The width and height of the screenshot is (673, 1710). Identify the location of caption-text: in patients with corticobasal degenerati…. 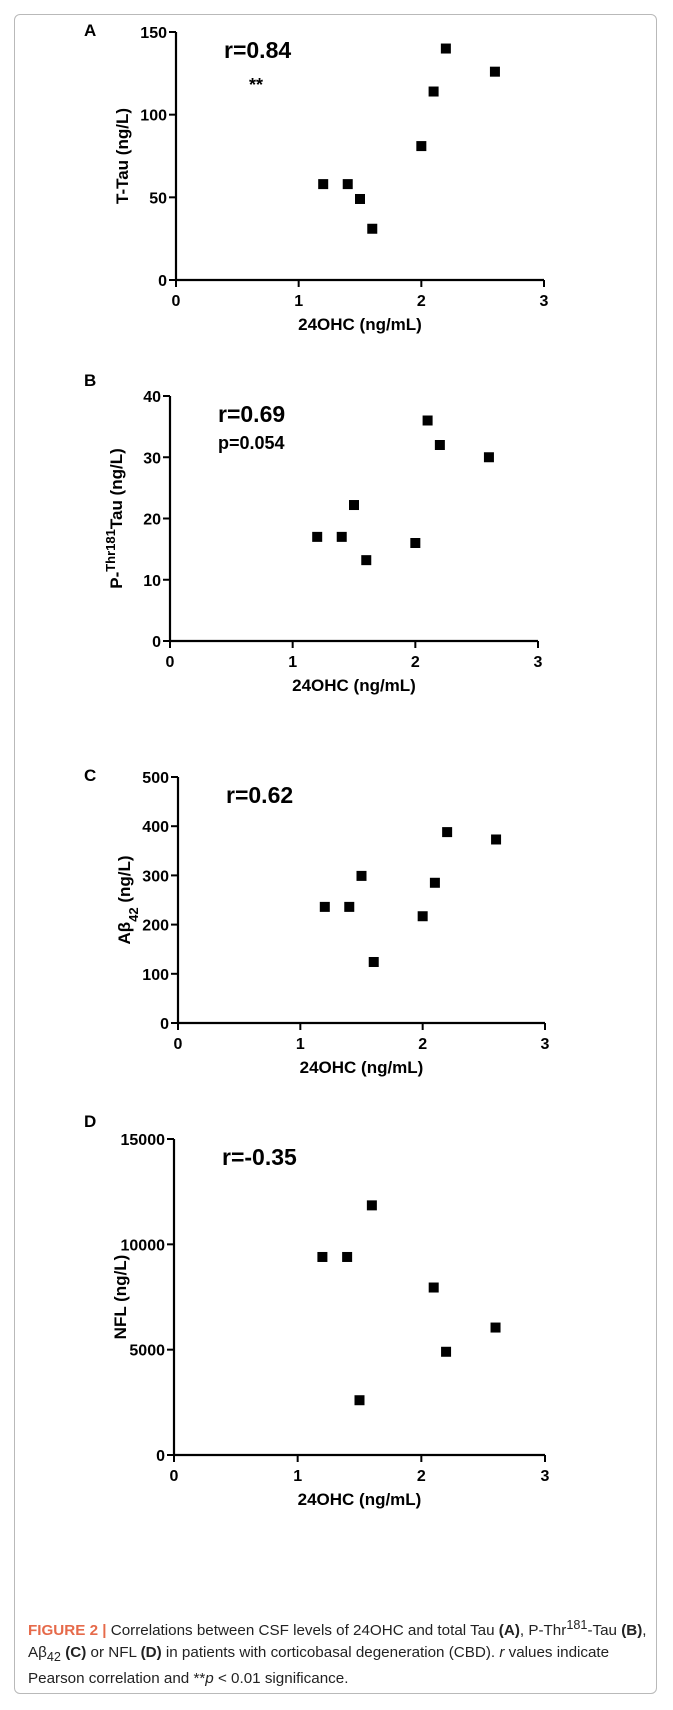
(330, 1653).